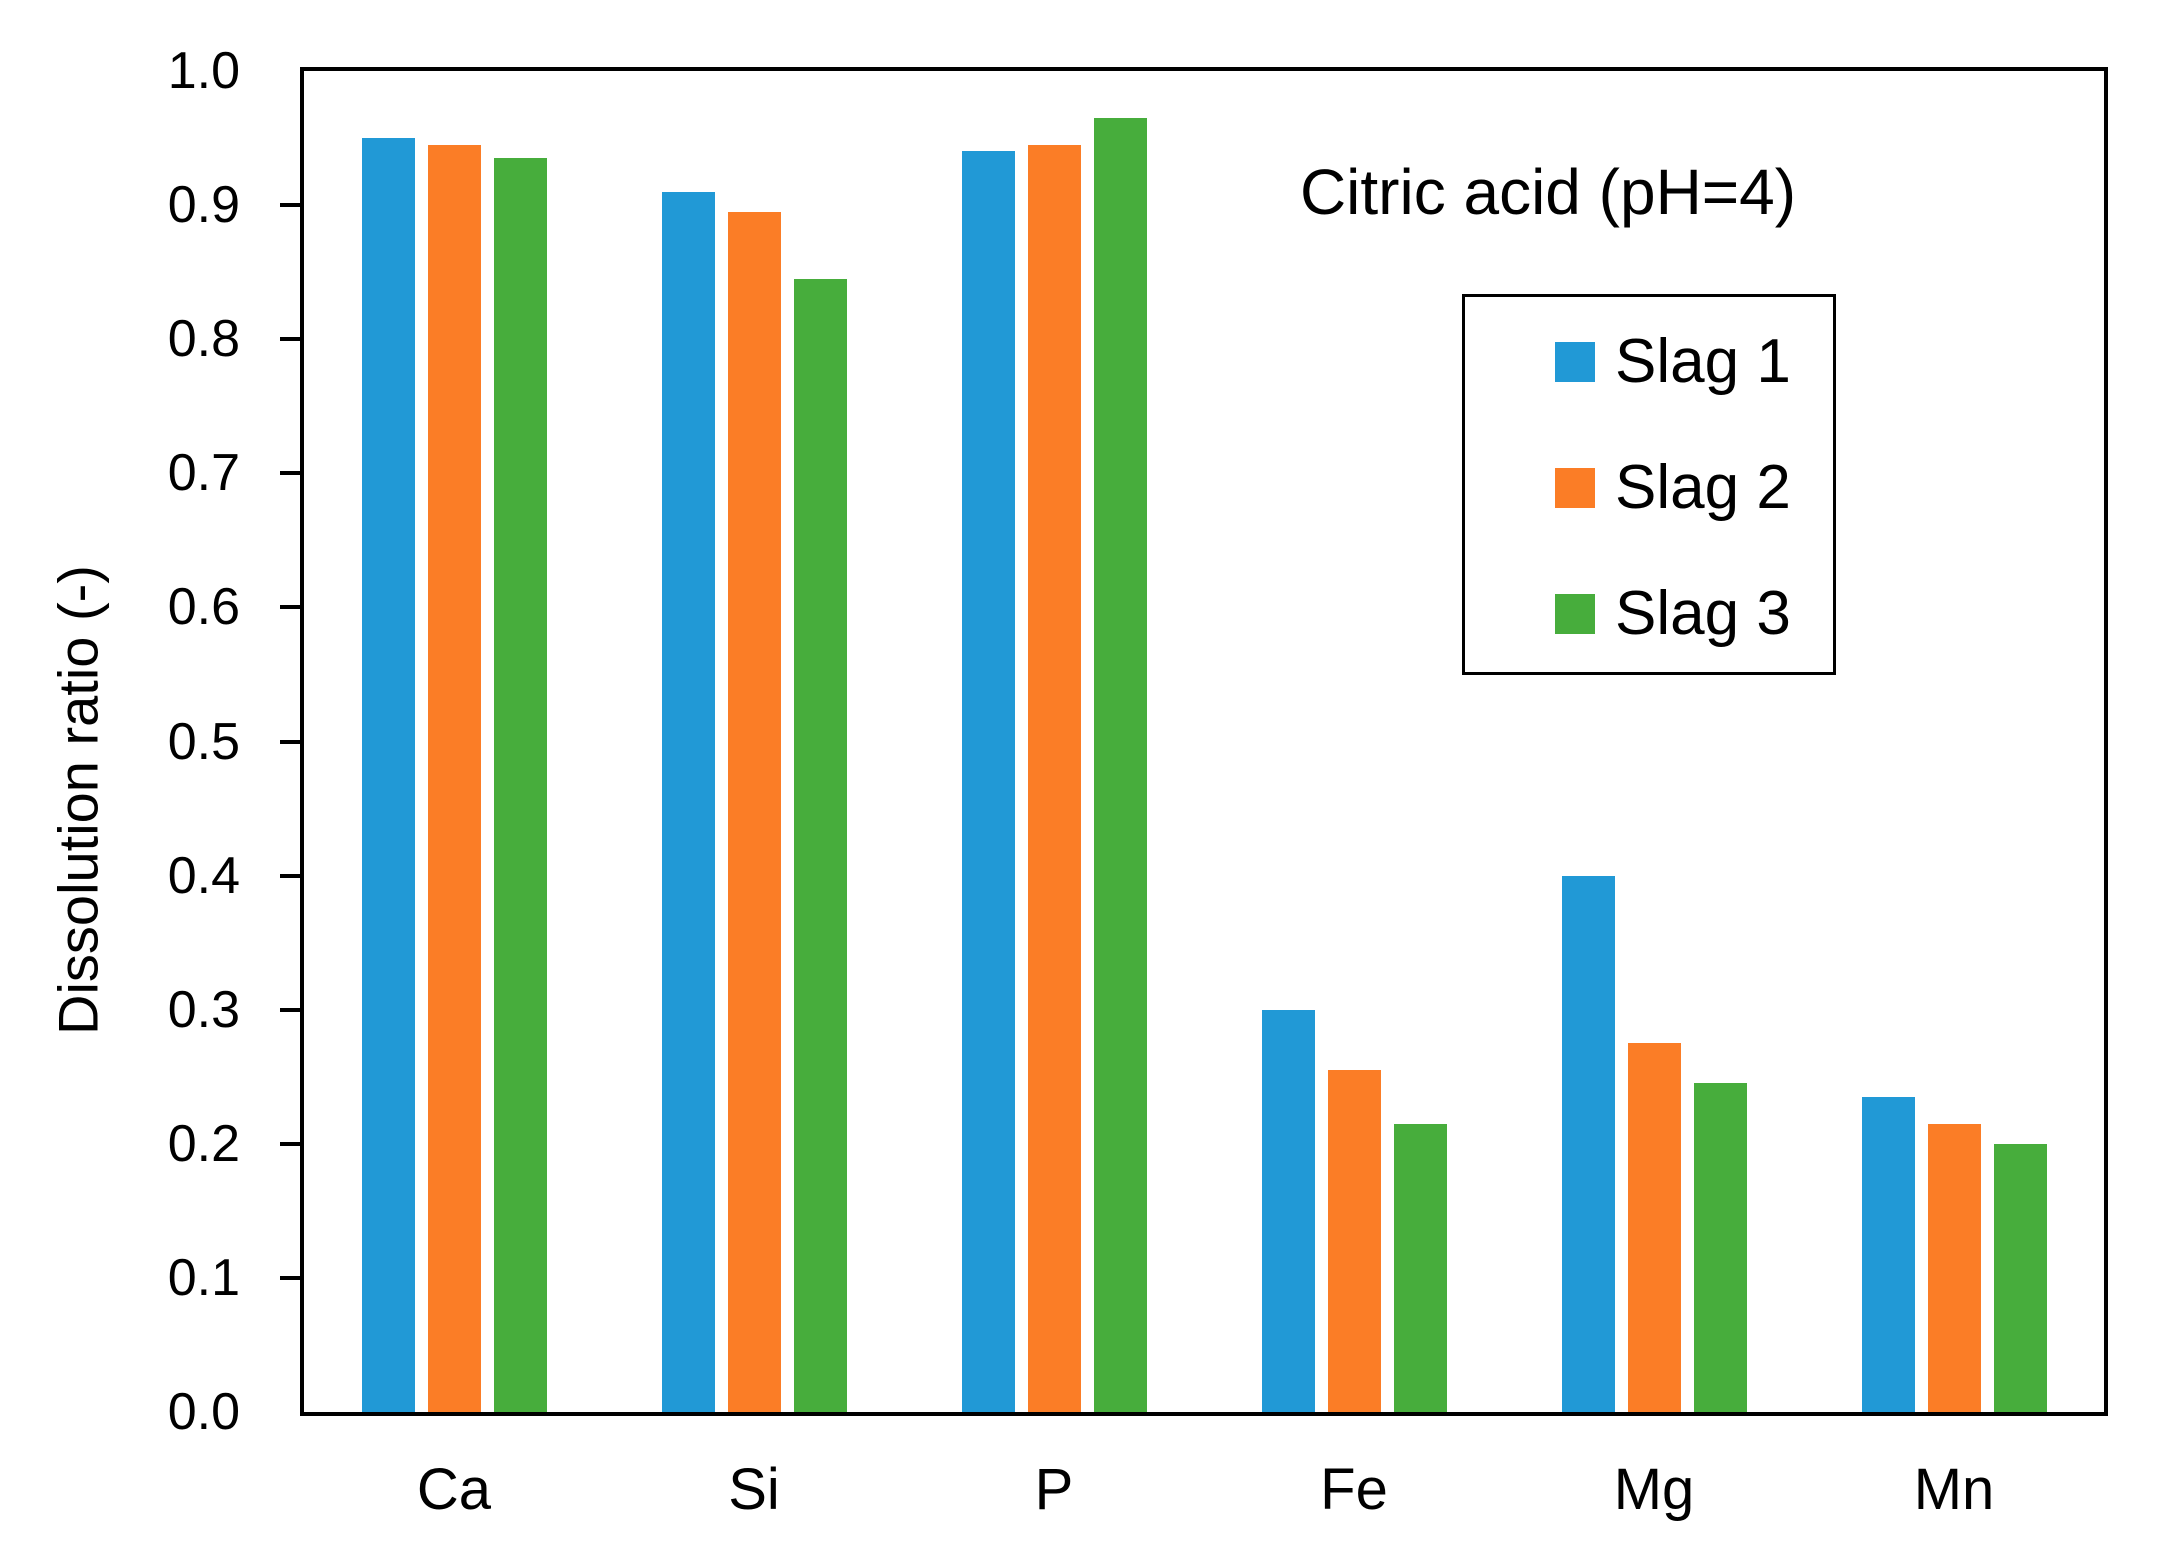  Describe the element at coordinates (1654, 1227) in the screenshot. I see `bar-slag2-mg` at that location.